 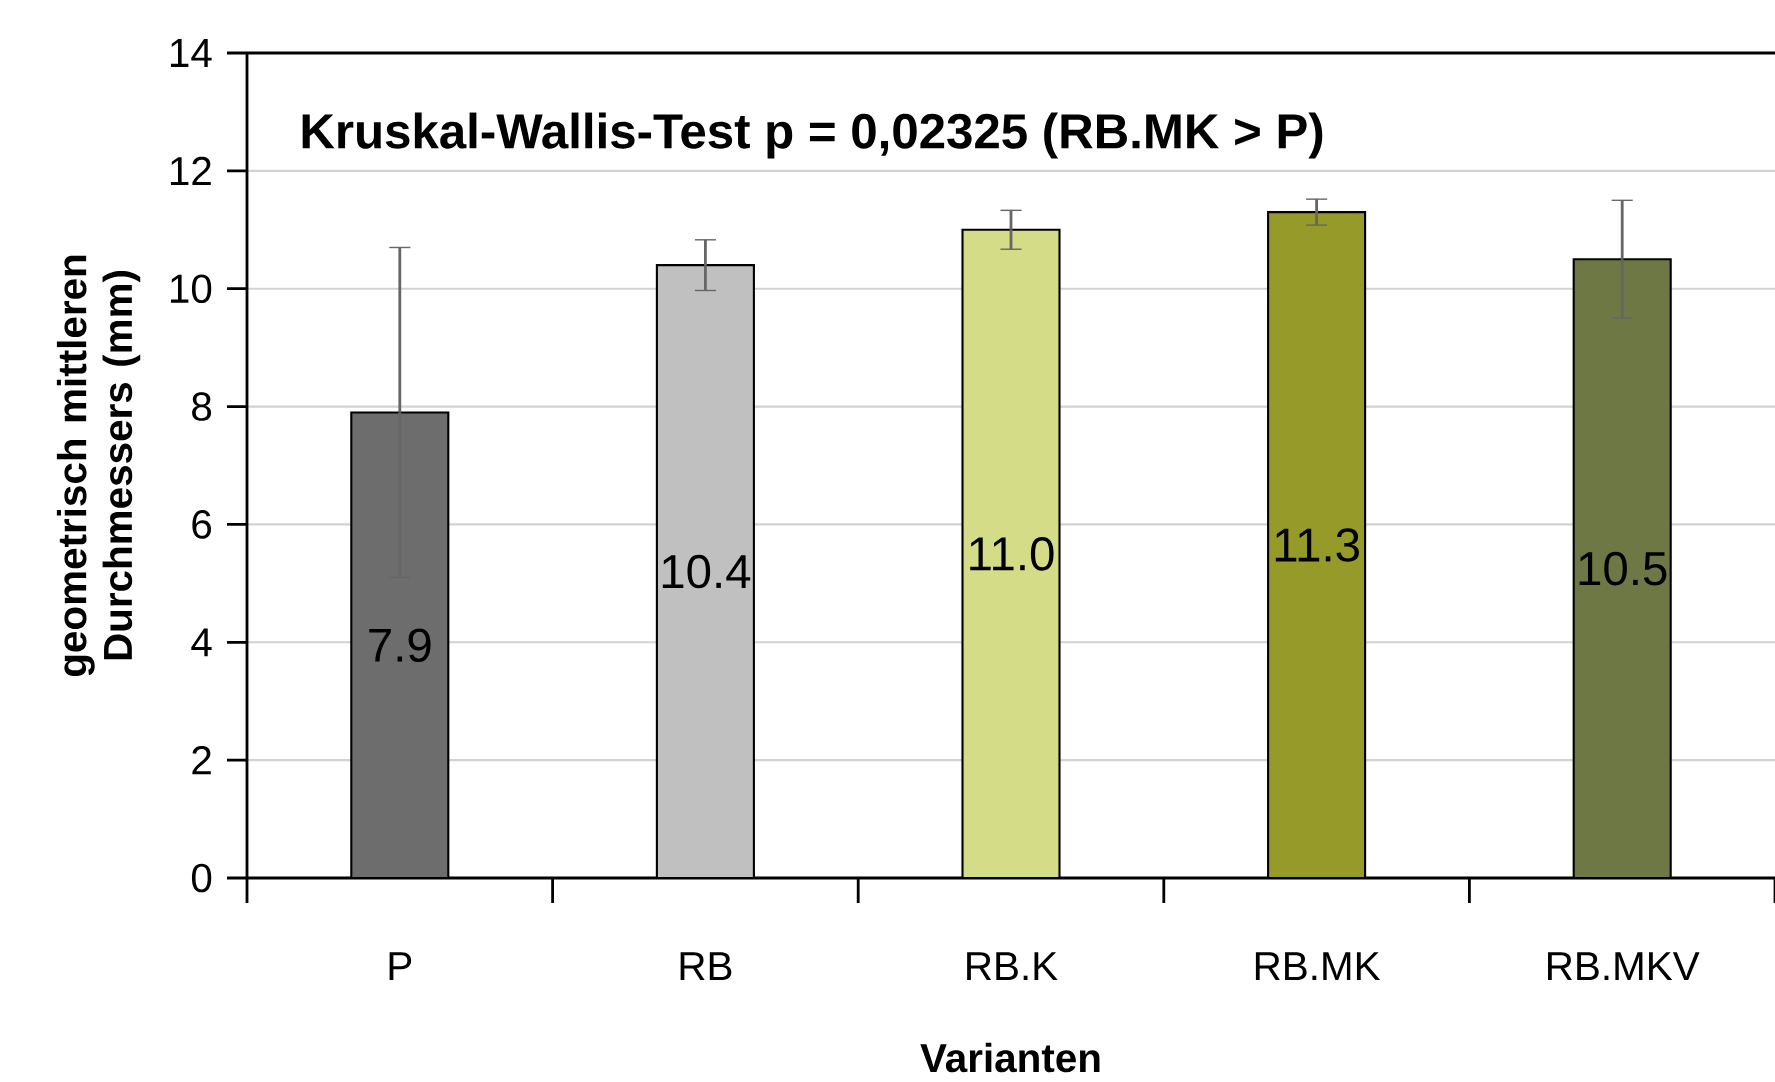 What do you see at coordinates (201, 642) in the screenshot?
I see `y-tick-label: 4` at bounding box center [201, 642].